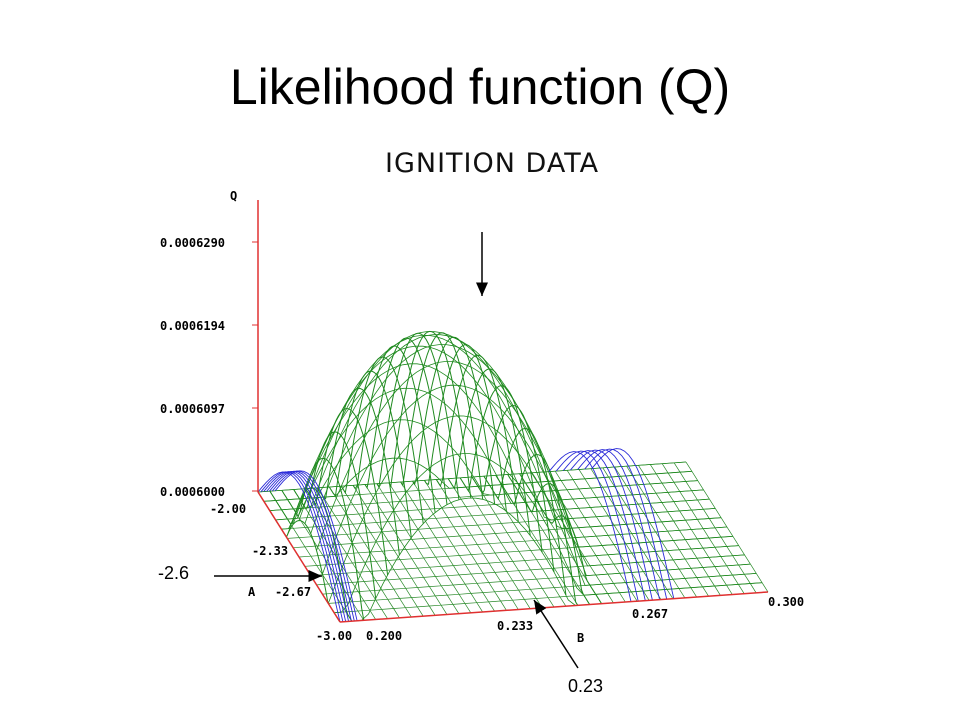  I want to click on a-tick-3: -3.00, so click(334, 636).